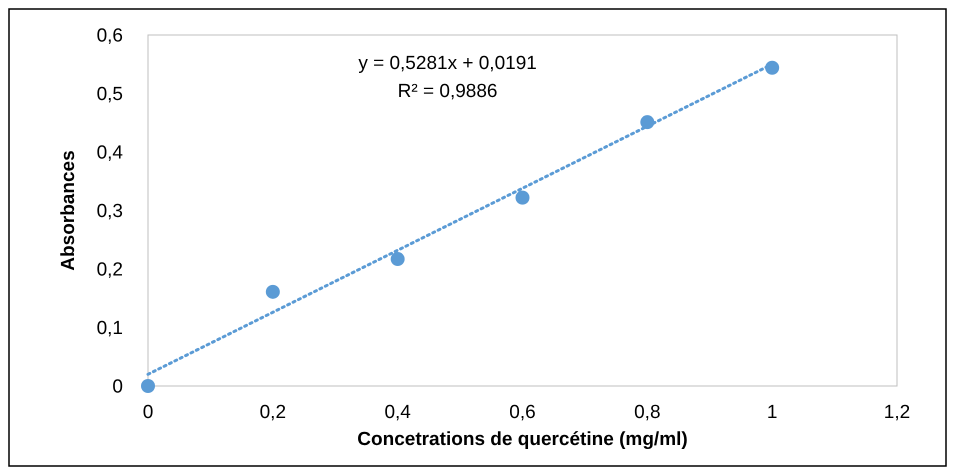 The height and width of the screenshot is (475, 955). Describe the element at coordinates (109, 36) in the screenshot. I see `y-tick-label: 0,6` at that location.